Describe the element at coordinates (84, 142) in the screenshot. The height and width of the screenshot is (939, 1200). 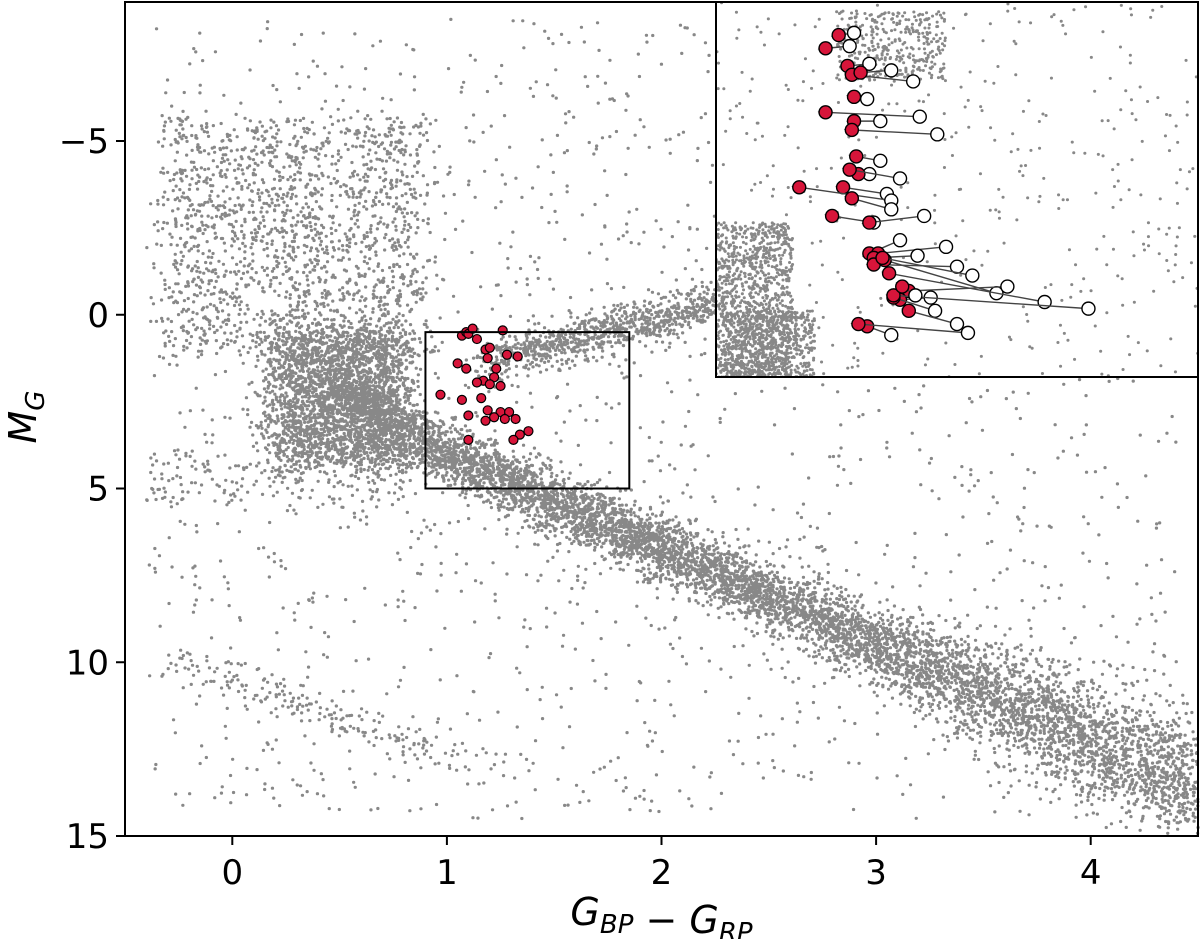
I see `y-tick-label: −5` at that location.